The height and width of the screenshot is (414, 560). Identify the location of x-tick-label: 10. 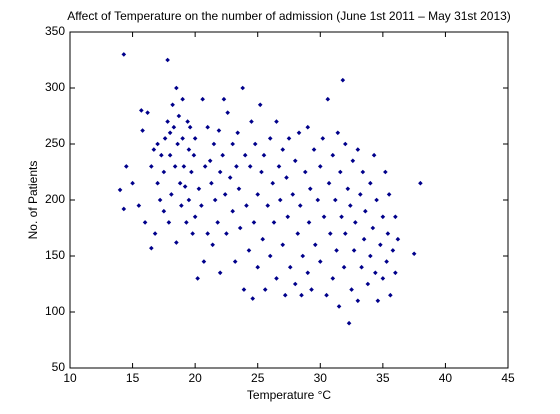
(70, 378).